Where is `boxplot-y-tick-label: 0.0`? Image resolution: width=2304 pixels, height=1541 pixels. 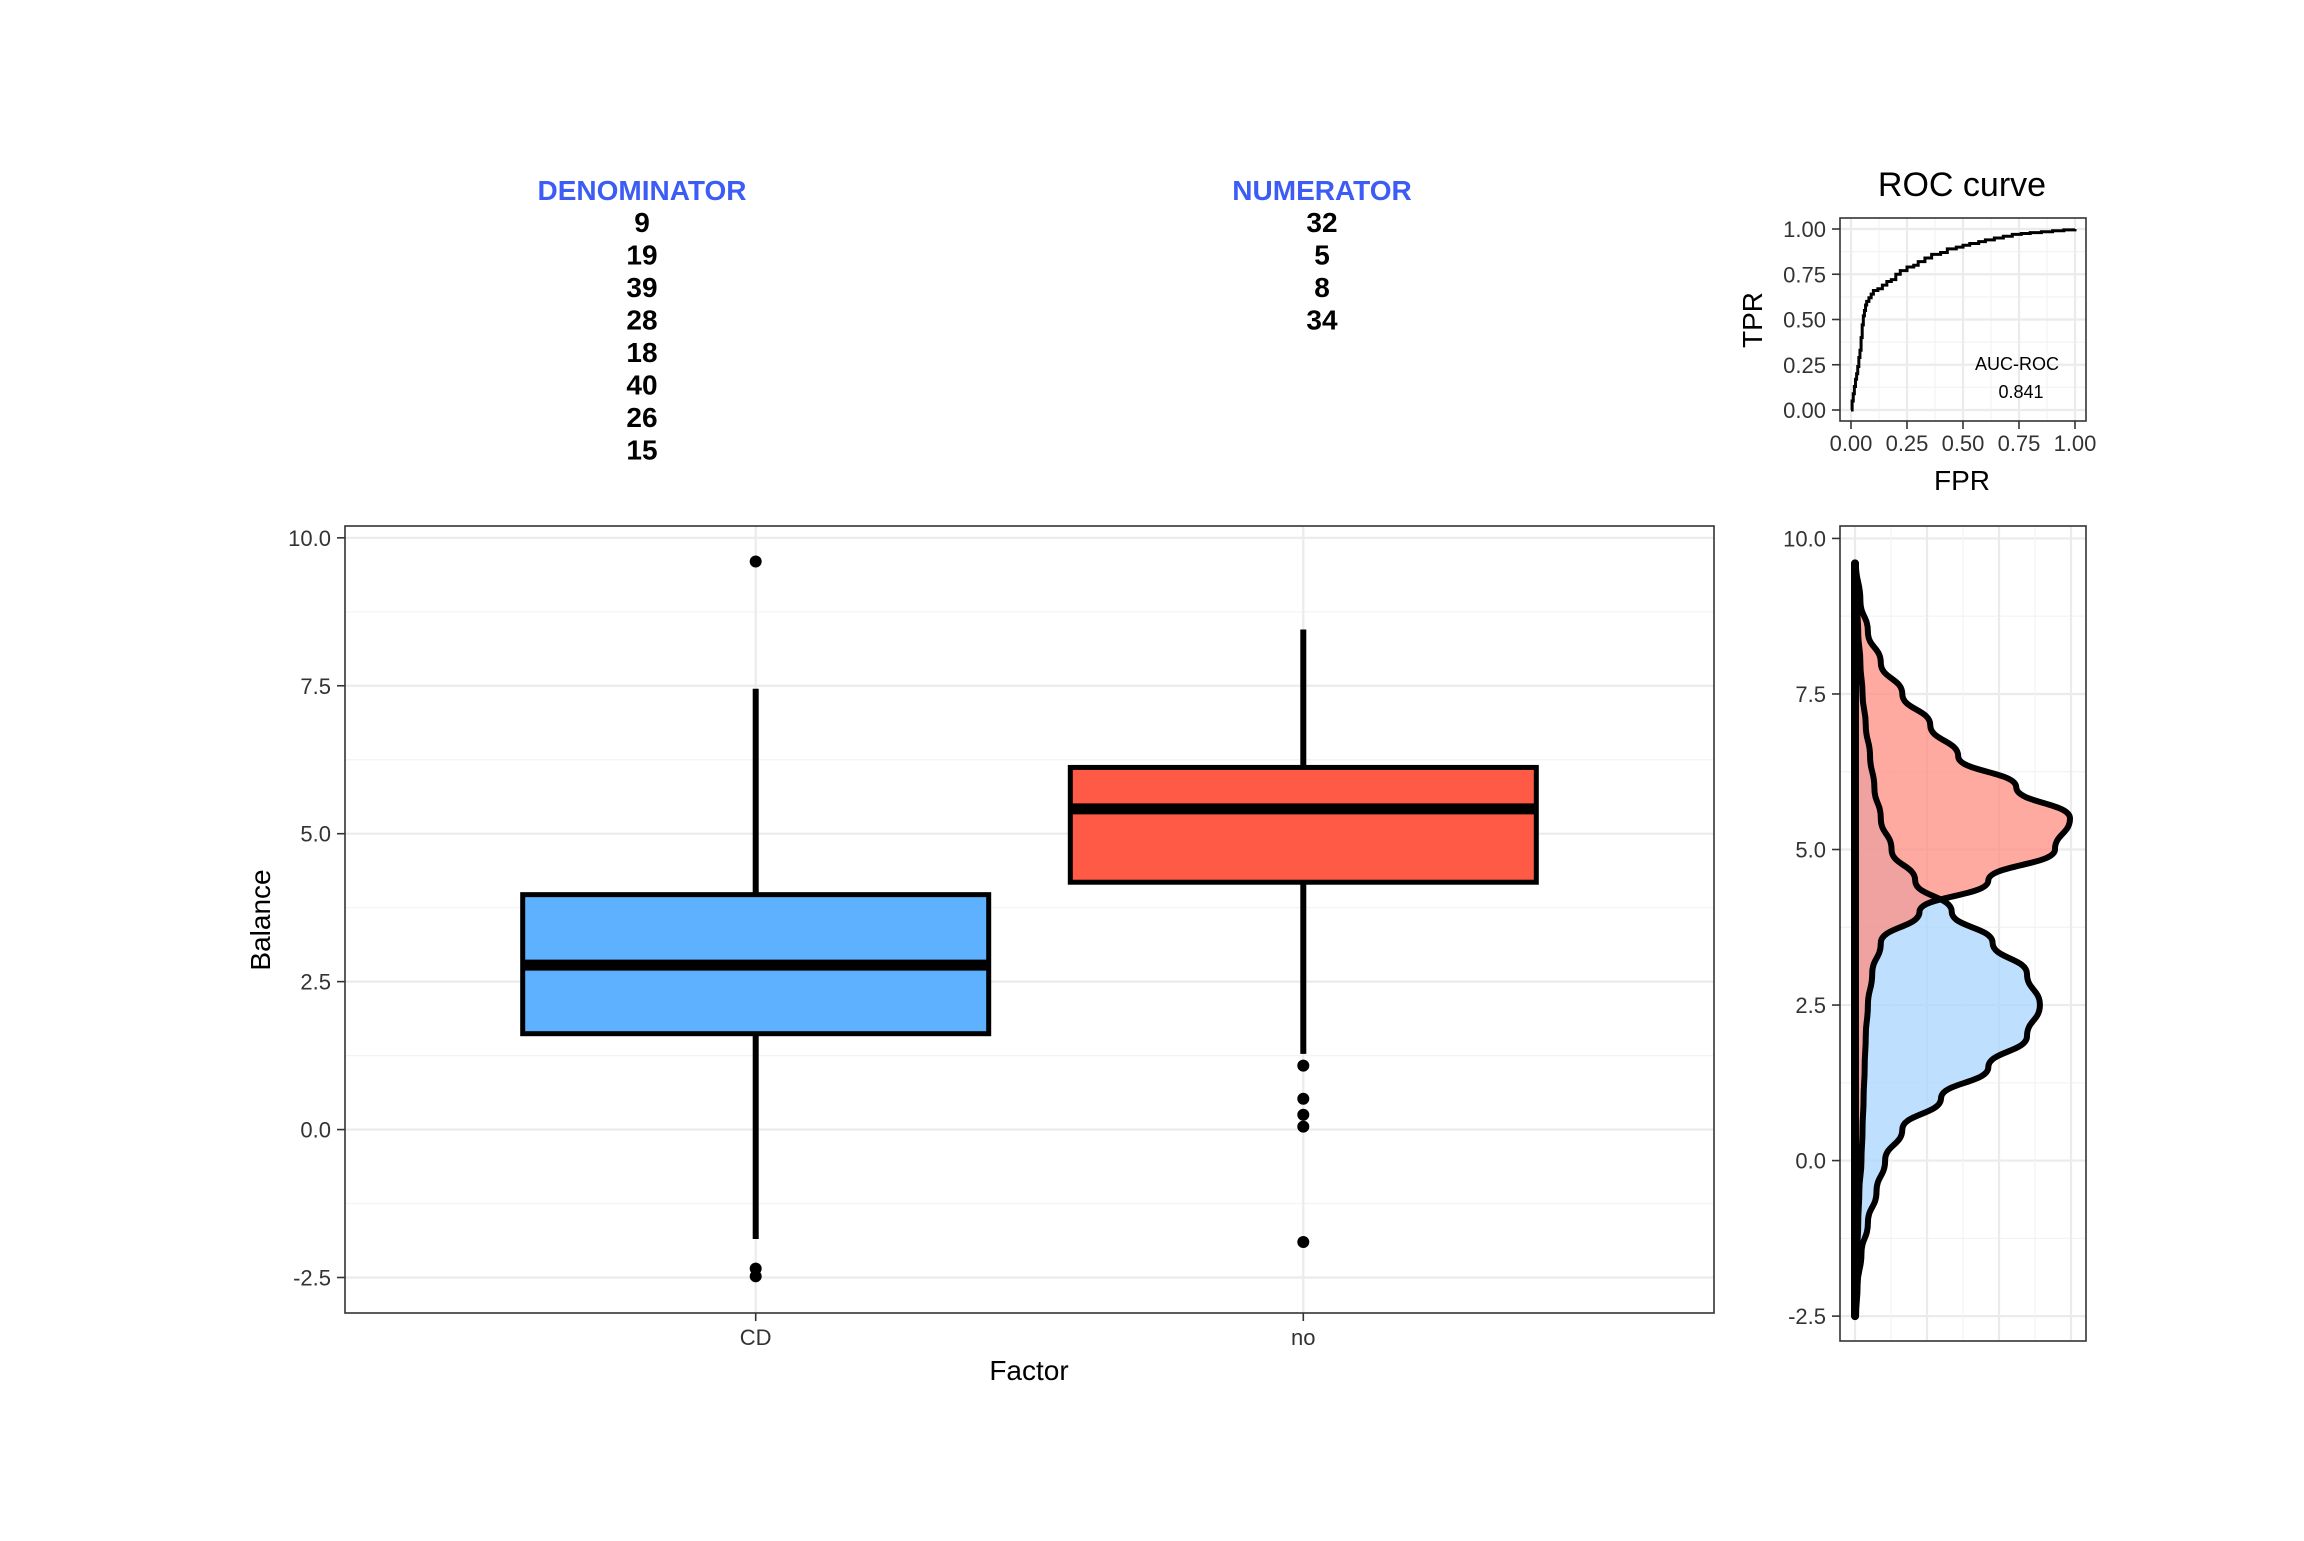
boxplot-y-tick-label: 0.0 is located at coordinates (315, 1130).